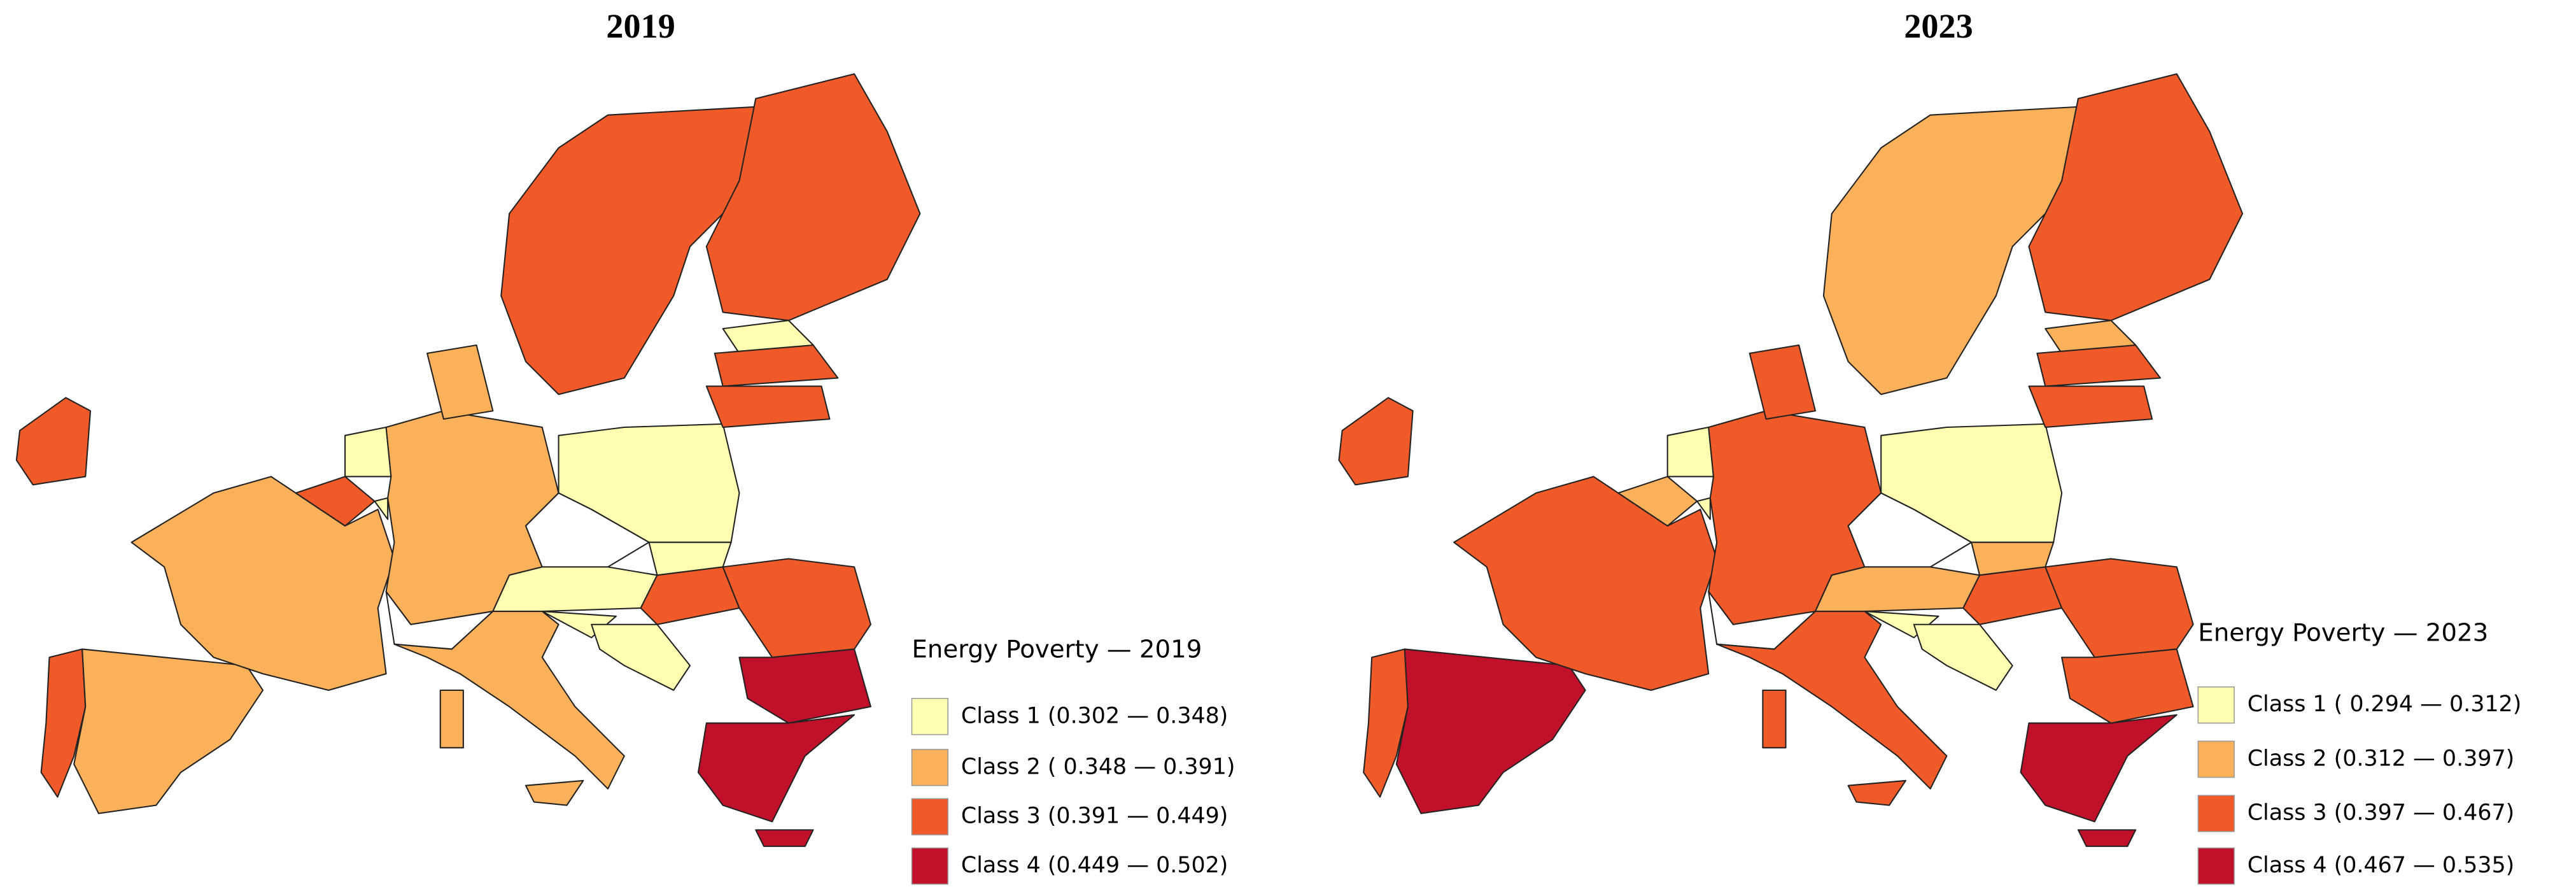  What do you see at coordinates (2381, 813) in the screenshot?
I see `legend-label: Class 3 (0.397 — 0.467)` at bounding box center [2381, 813].